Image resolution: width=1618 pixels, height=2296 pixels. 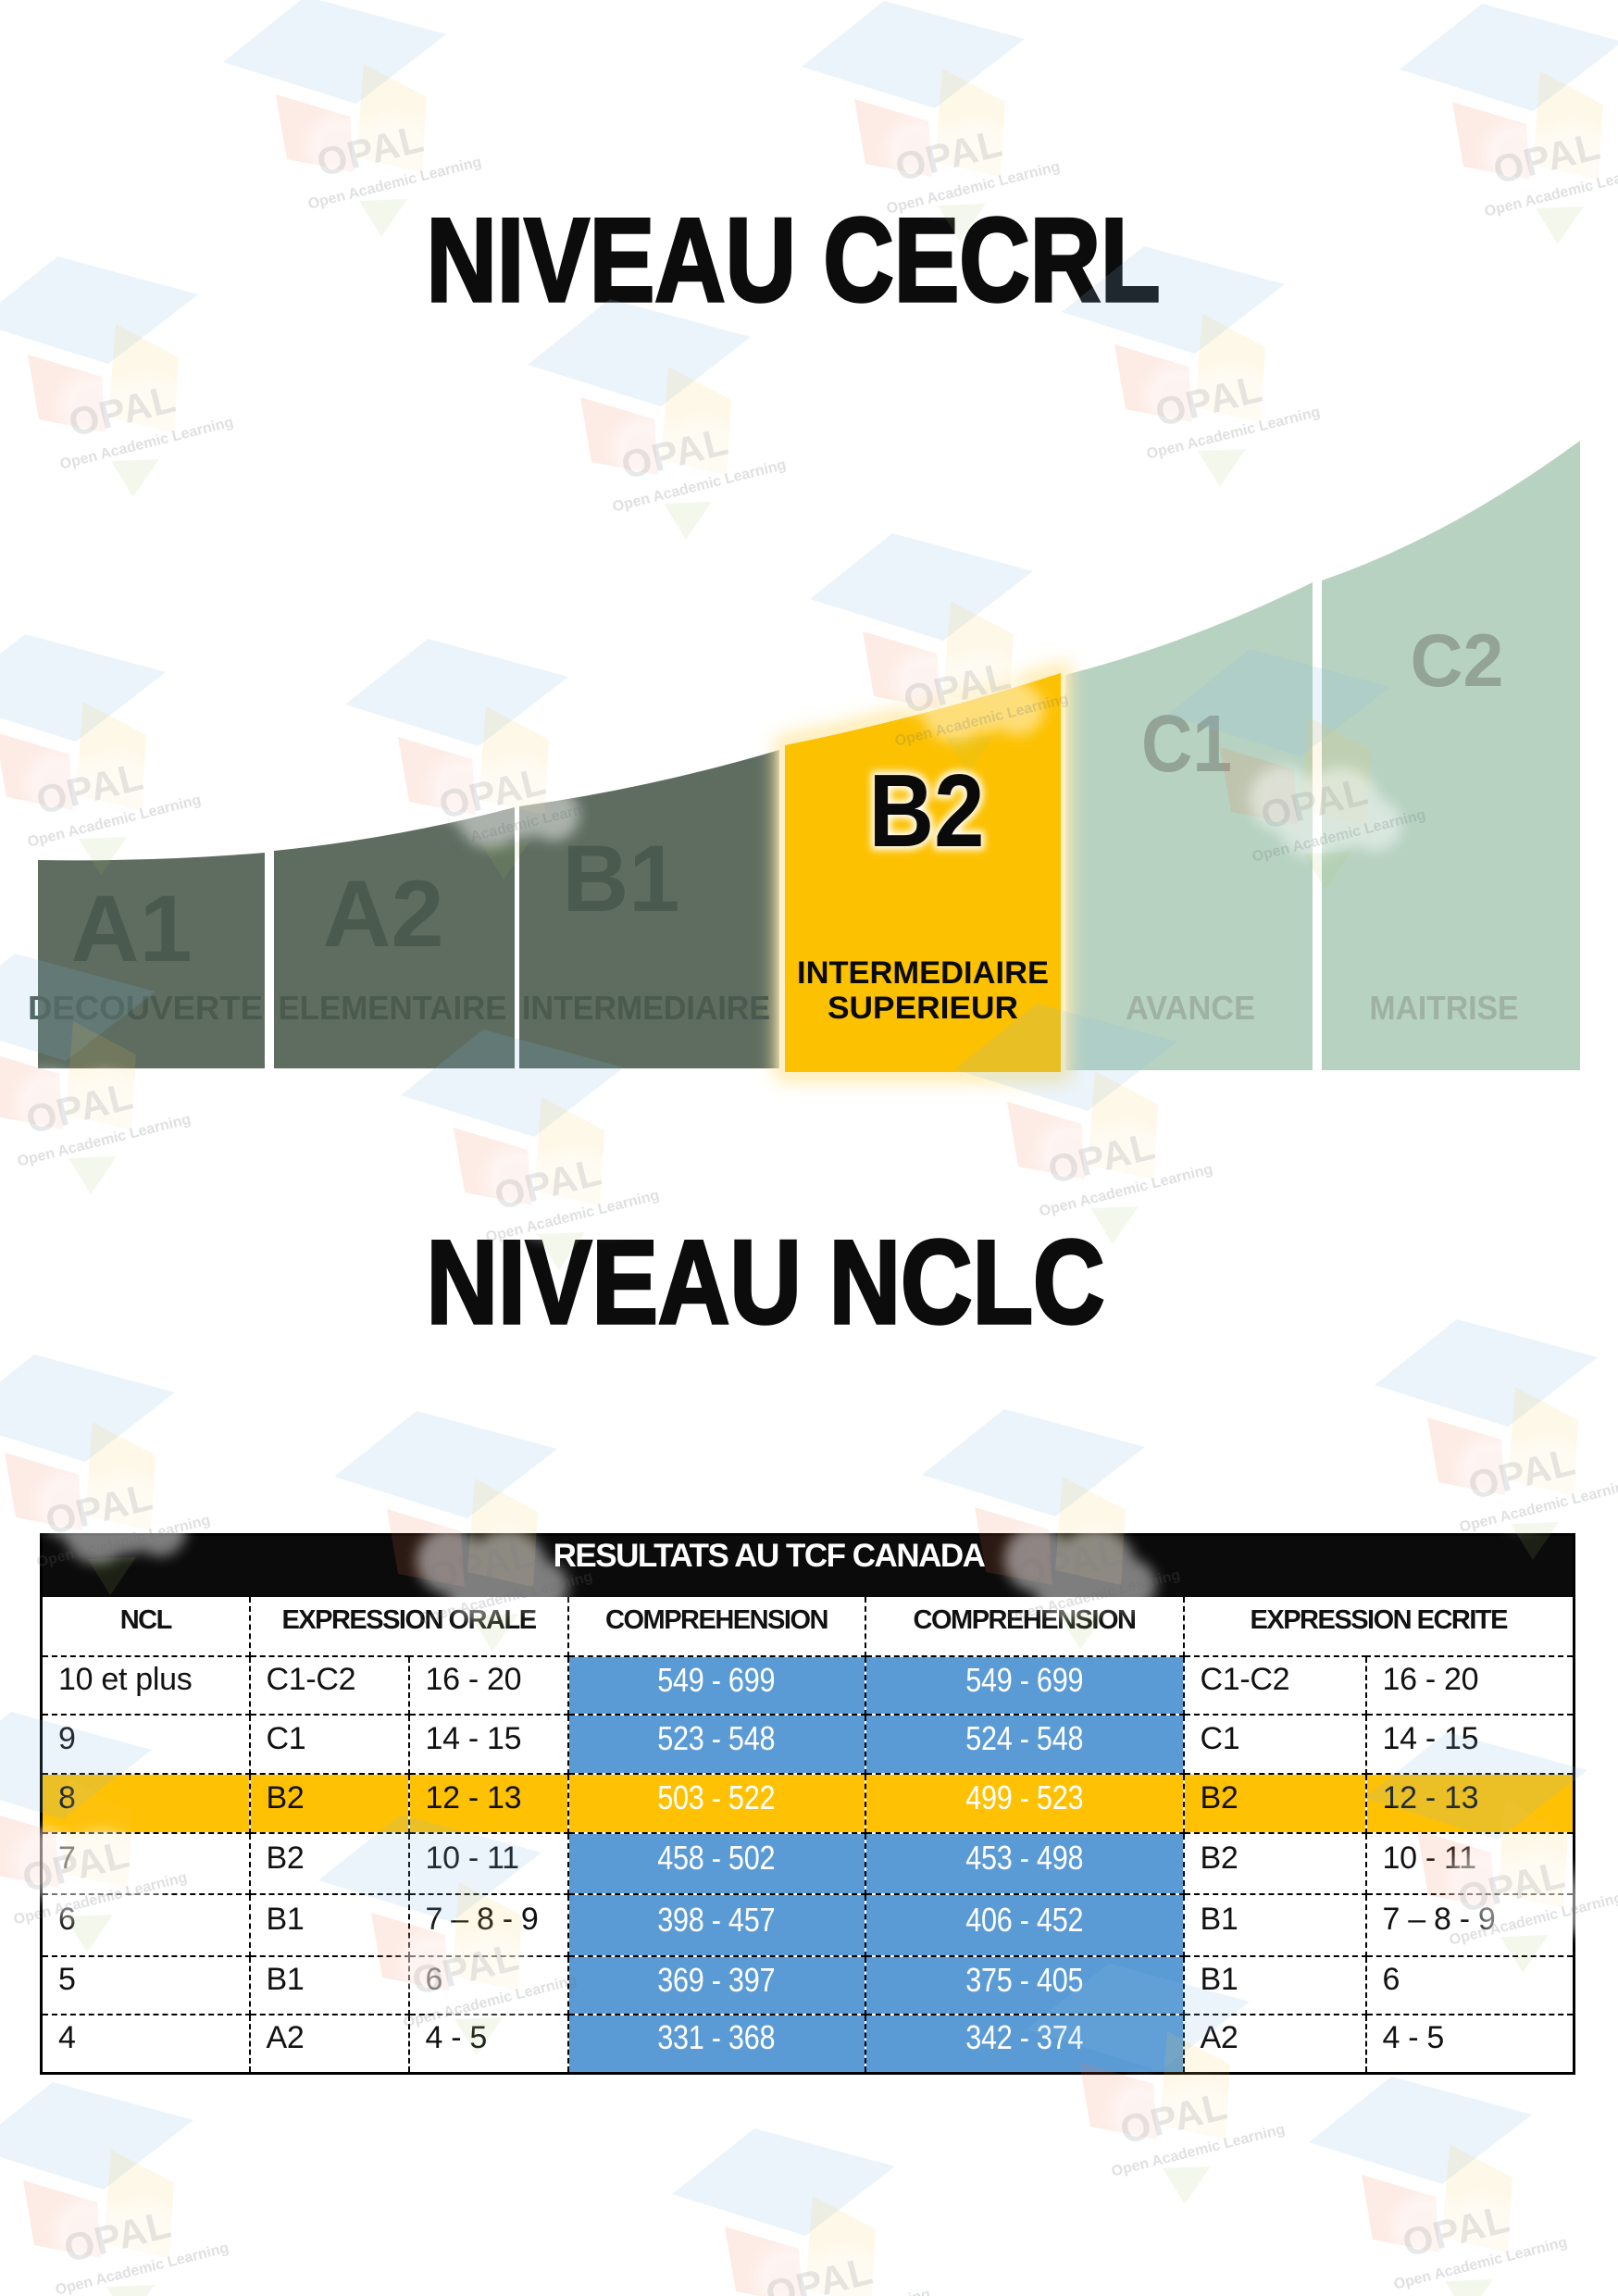 What do you see at coordinates (383, 914) in the screenshot?
I see `svg-text: A2` at bounding box center [383, 914].